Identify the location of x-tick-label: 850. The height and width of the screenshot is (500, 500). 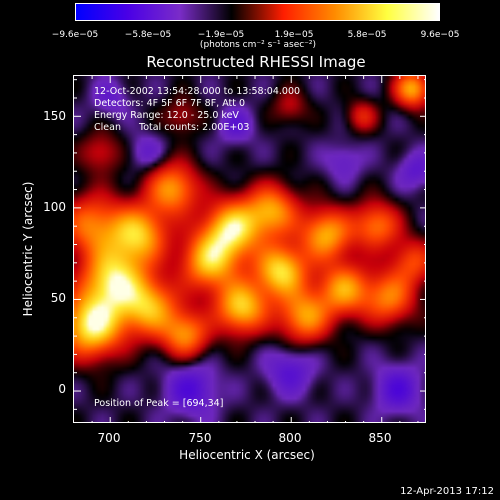
(380, 438).